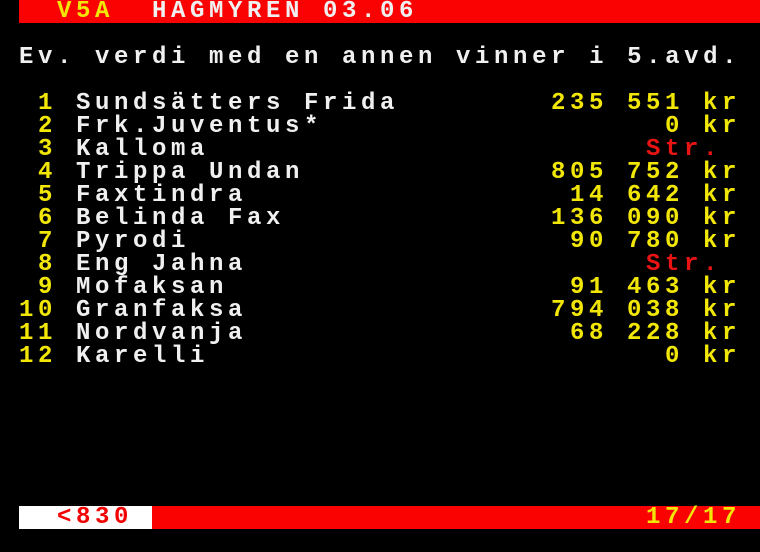  I want to click on horse-number: 5, so click(38, 195).